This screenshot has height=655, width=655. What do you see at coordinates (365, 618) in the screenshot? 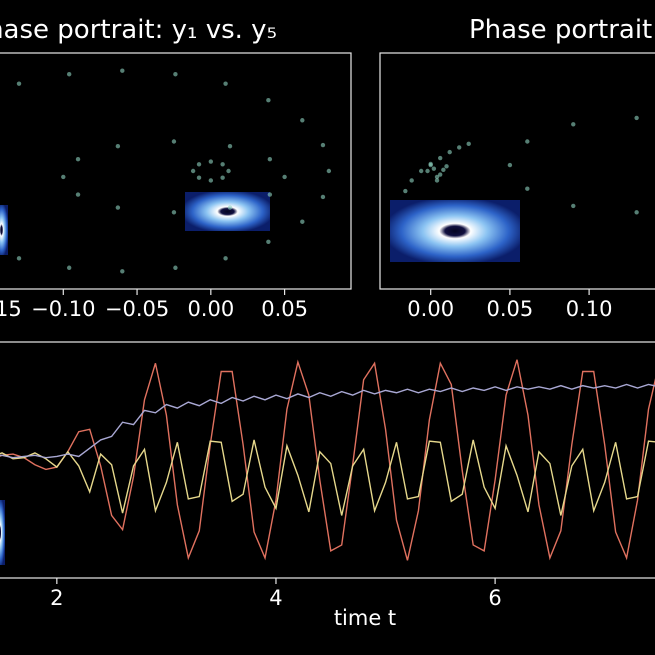
I see `x-axis-label: time t` at bounding box center [365, 618].